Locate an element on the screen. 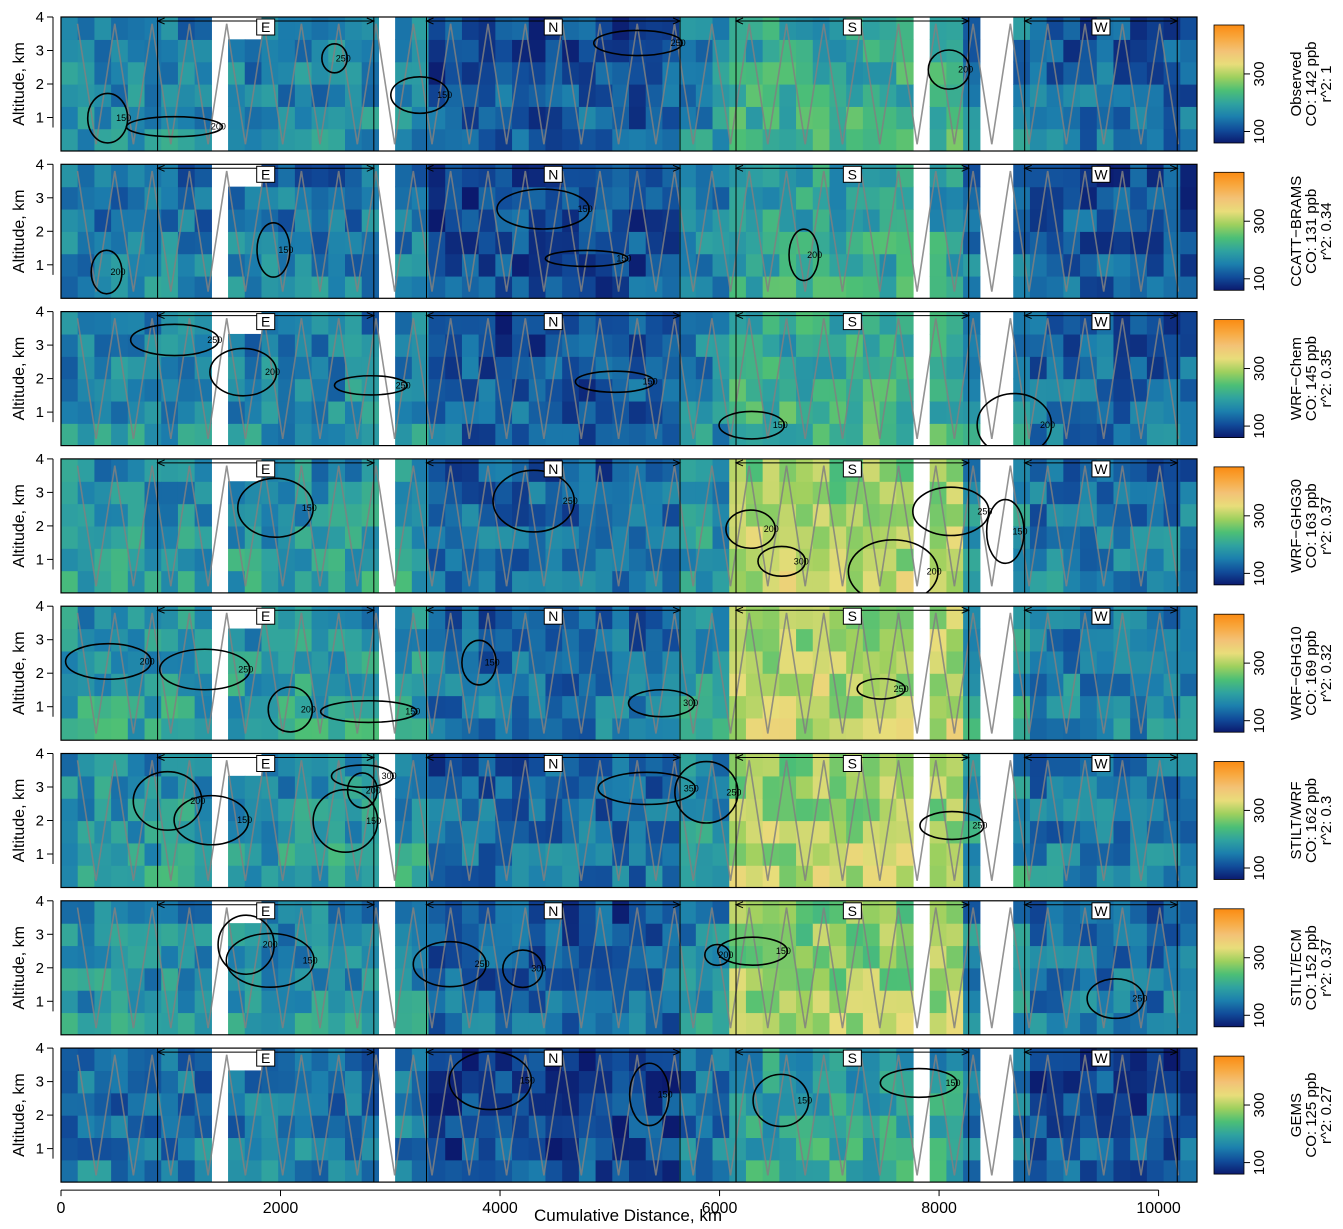 The width and height of the screenshot is (1343, 1229). region-label: W is located at coordinates (1101, 911).